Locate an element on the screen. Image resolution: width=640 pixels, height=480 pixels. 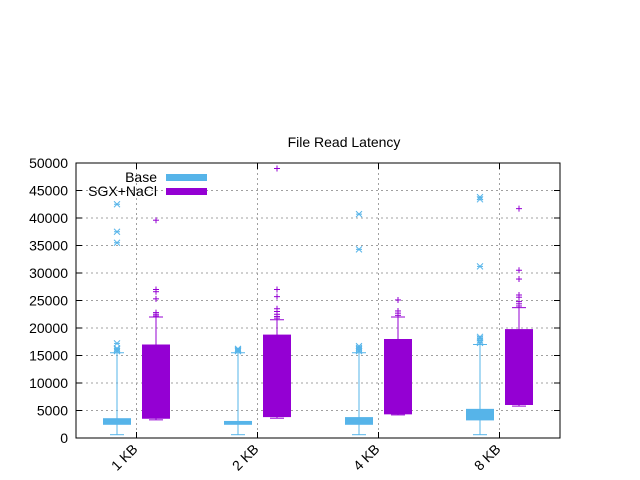
x-tick-label: 8 KB is located at coordinates (487, 457).